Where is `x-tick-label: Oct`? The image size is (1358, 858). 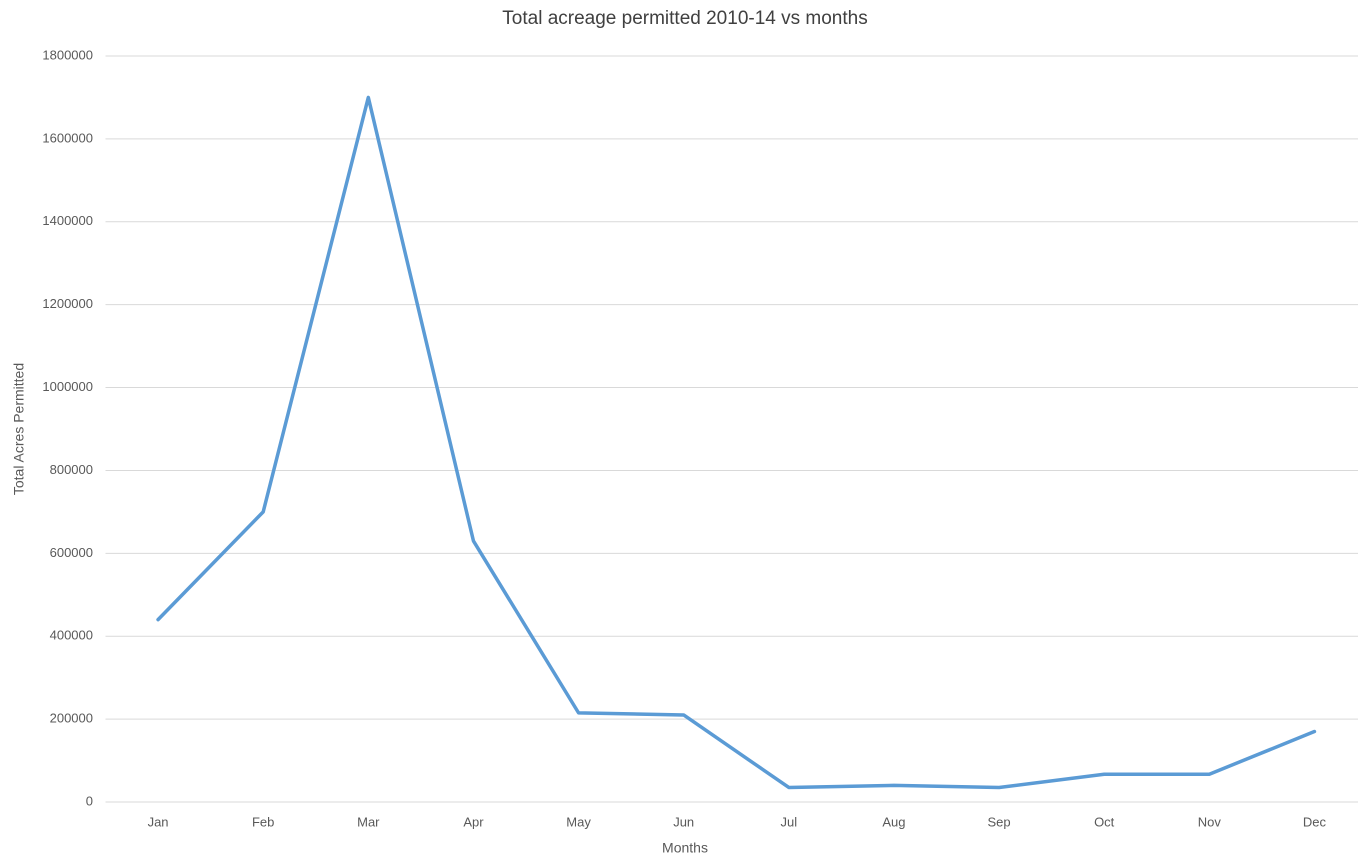 x-tick-label: Oct is located at coordinates (1104, 821).